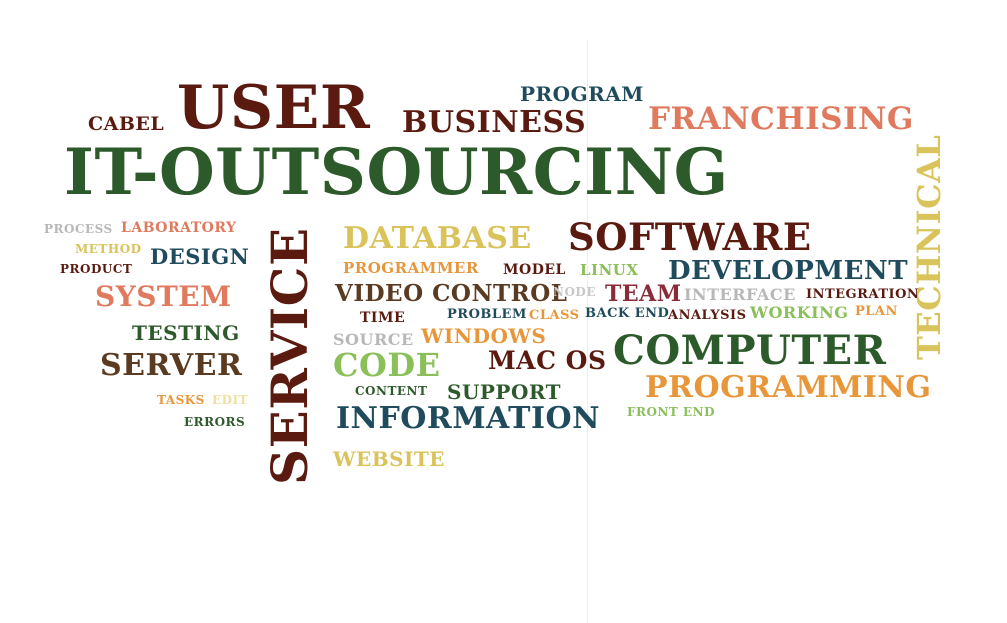 The image size is (1007, 623). What do you see at coordinates (274, 108) in the screenshot?
I see `word-user: USER` at bounding box center [274, 108].